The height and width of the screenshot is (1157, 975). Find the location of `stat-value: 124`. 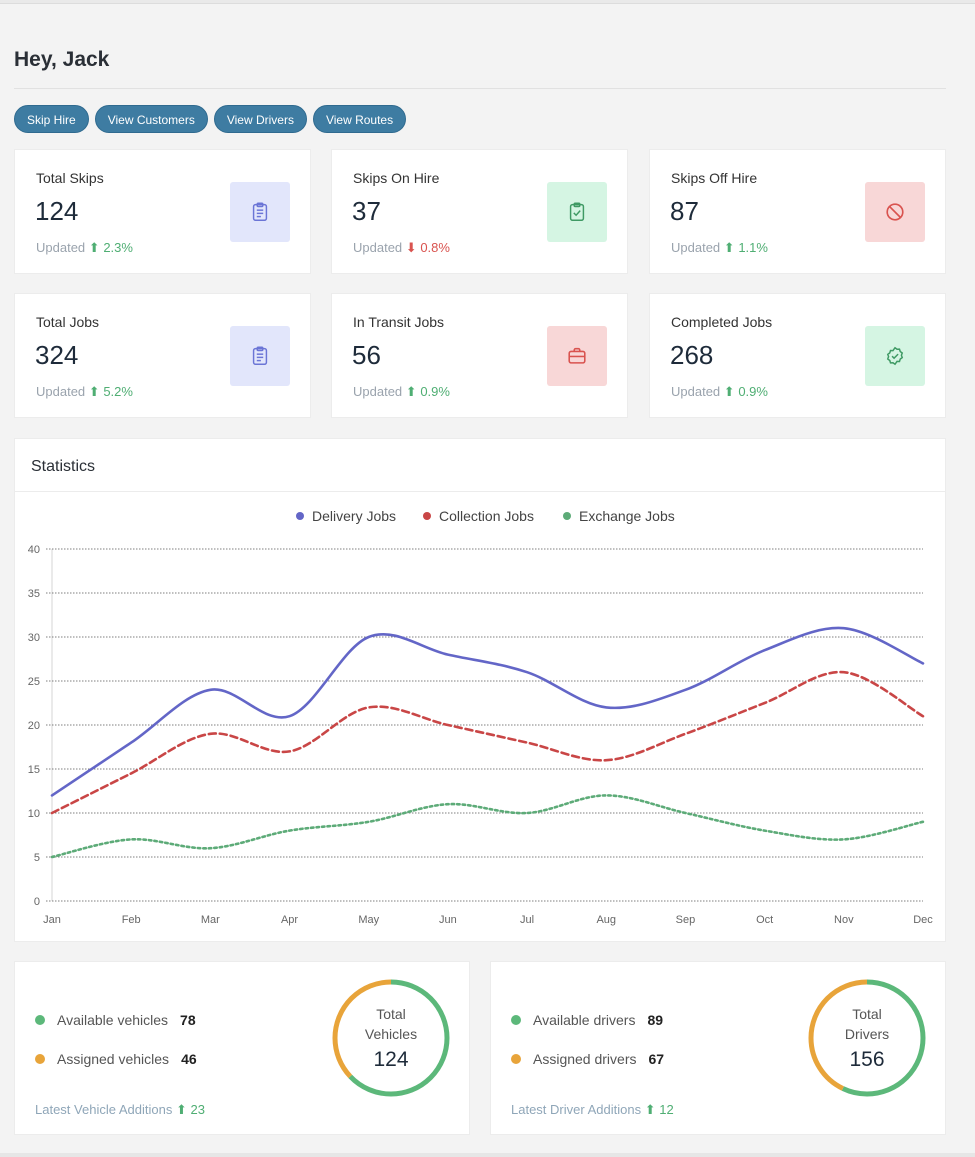

stat-value: 124 is located at coordinates (57, 211).